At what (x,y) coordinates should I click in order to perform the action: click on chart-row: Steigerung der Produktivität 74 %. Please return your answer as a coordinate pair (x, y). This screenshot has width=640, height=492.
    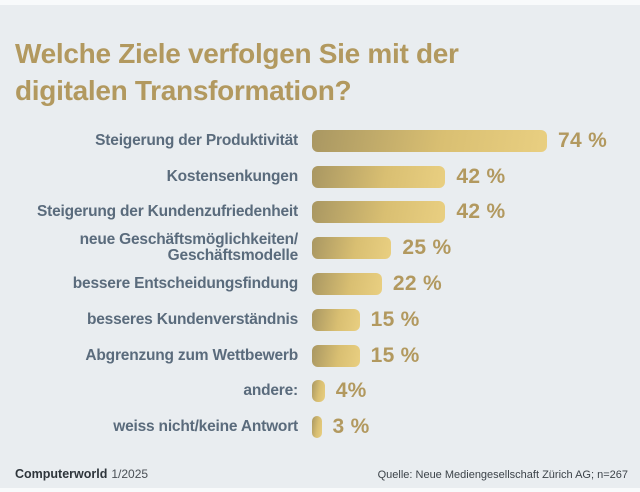
    Looking at the image, I should click on (320, 141).